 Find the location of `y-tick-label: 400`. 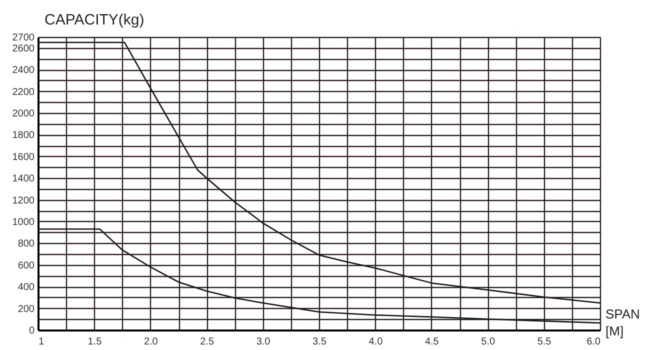

y-tick-label: 400 is located at coordinates (26, 288).